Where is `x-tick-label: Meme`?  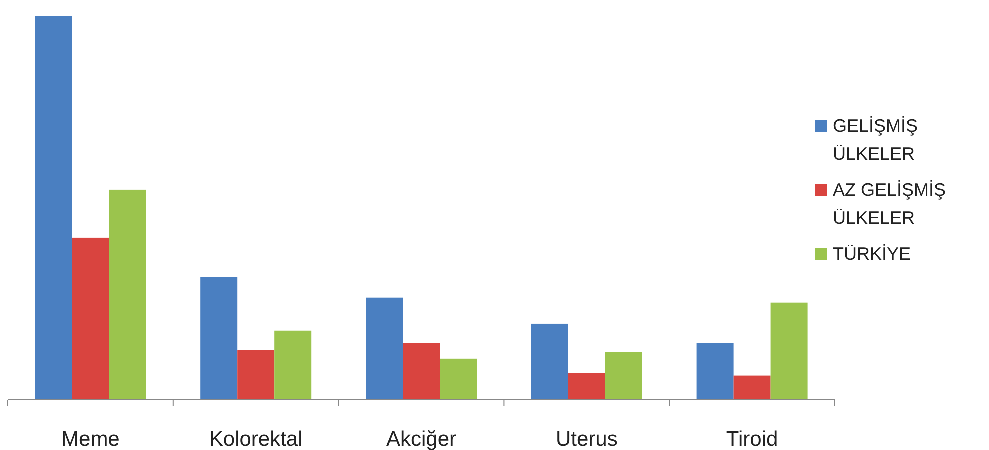 x-tick-label: Meme is located at coordinates (91, 439).